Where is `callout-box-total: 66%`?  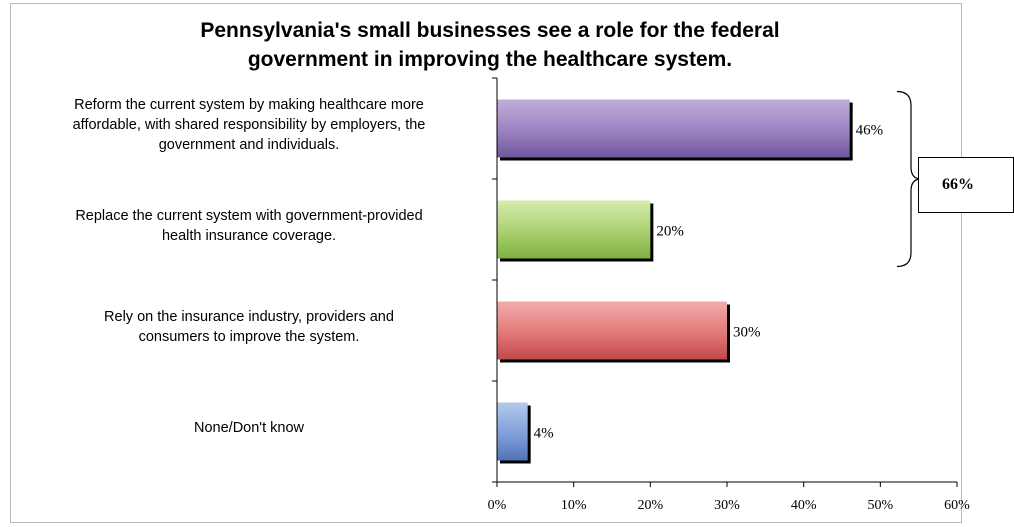
callout-box-total: 66% is located at coordinates (966, 185).